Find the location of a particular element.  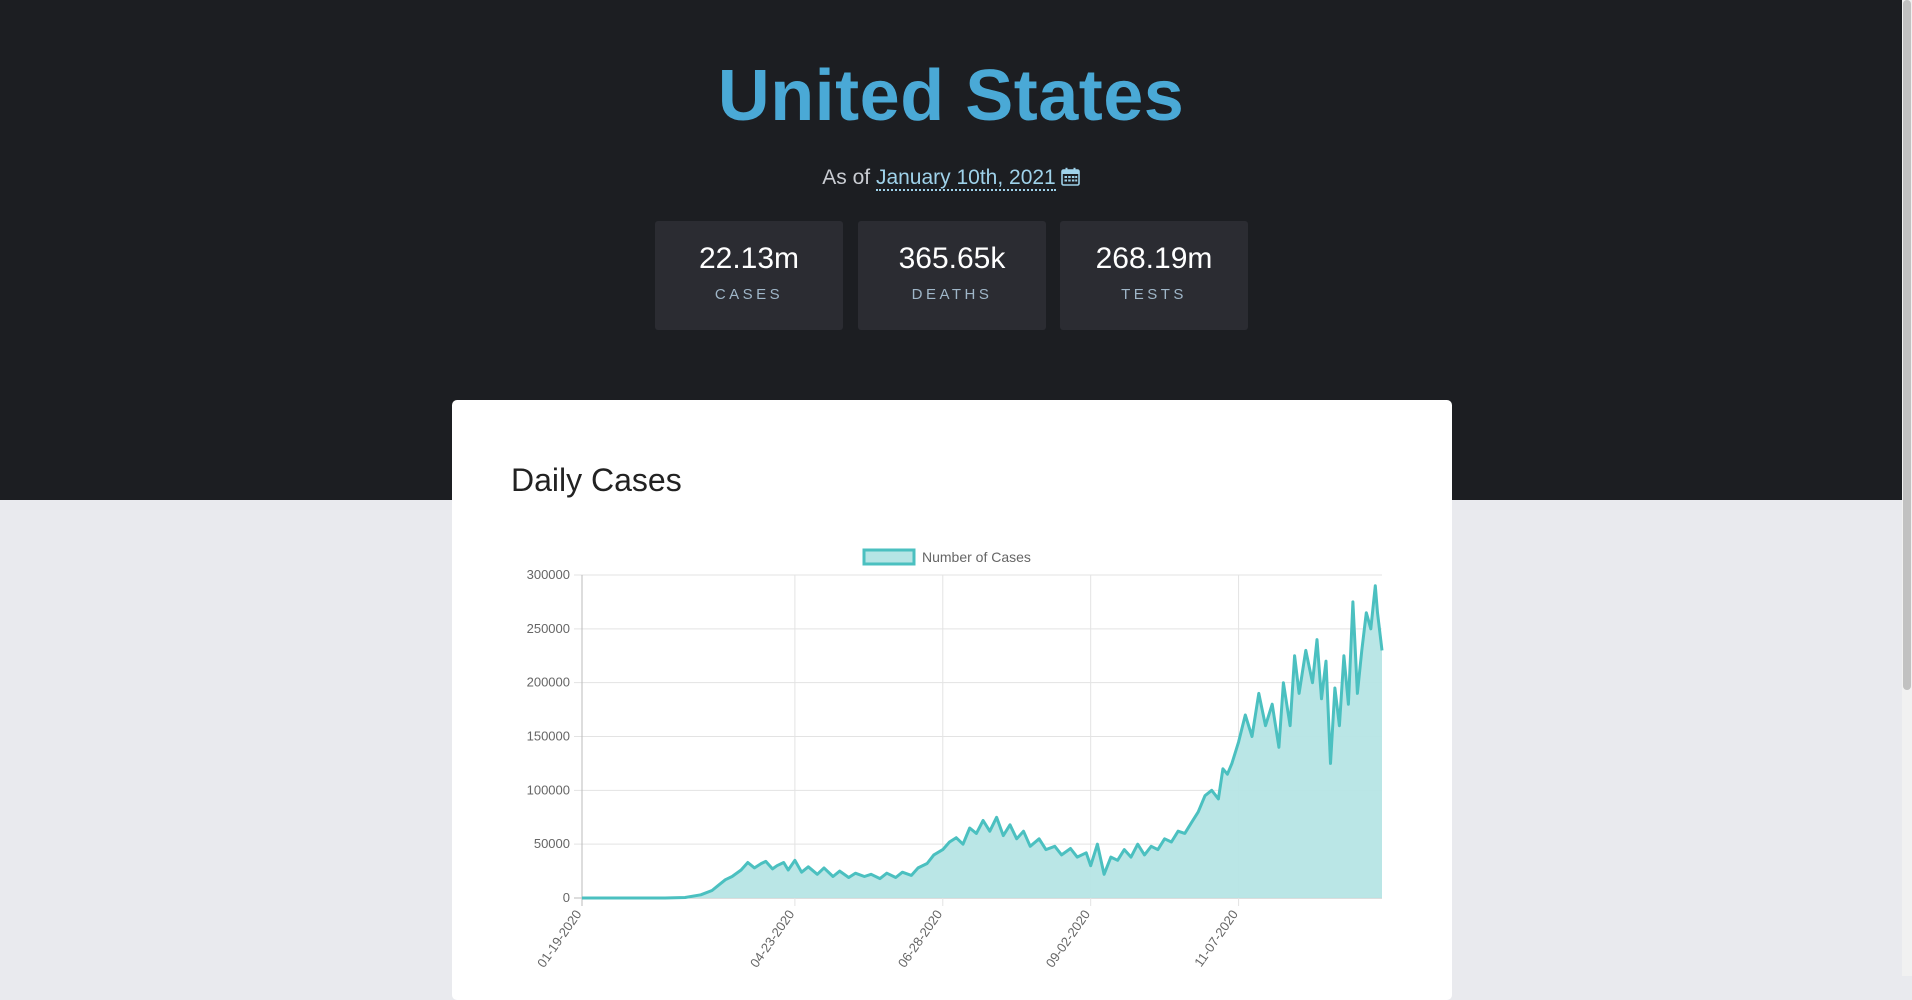

y-tick-label: 250000 is located at coordinates (548, 628).